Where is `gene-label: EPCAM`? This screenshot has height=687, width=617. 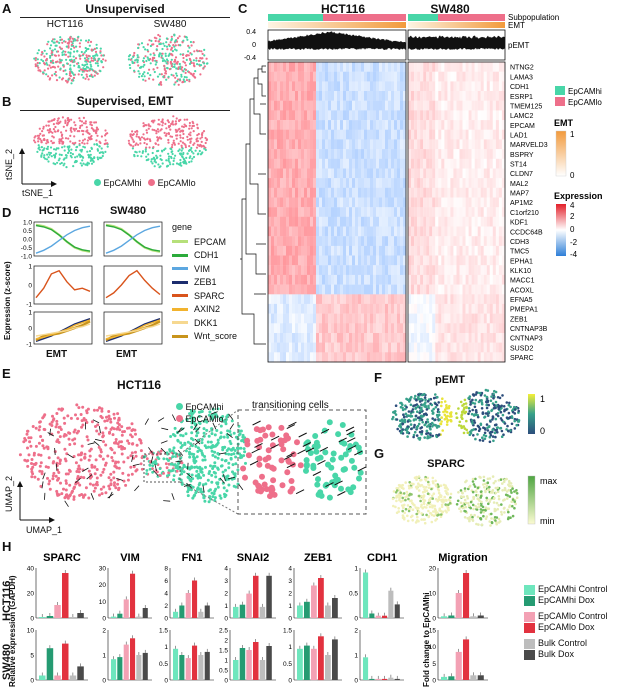
gene-label: EPCAM is located at coordinates (522, 126).